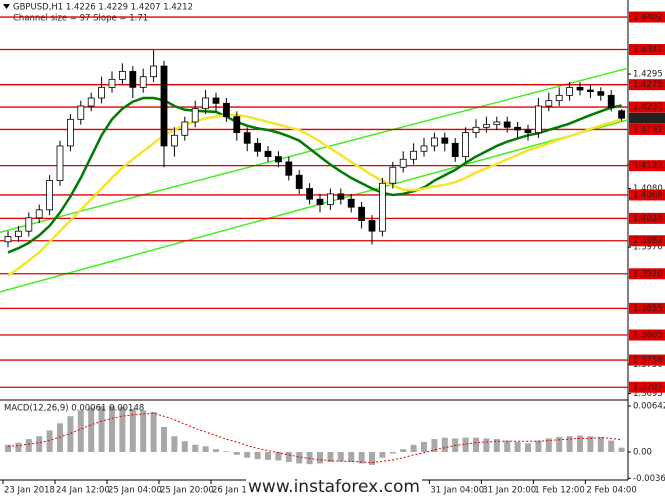  Describe the element at coordinates (187, 491) in the screenshot. I see `x-tick-label: 25 Jan 20:00` at that location.